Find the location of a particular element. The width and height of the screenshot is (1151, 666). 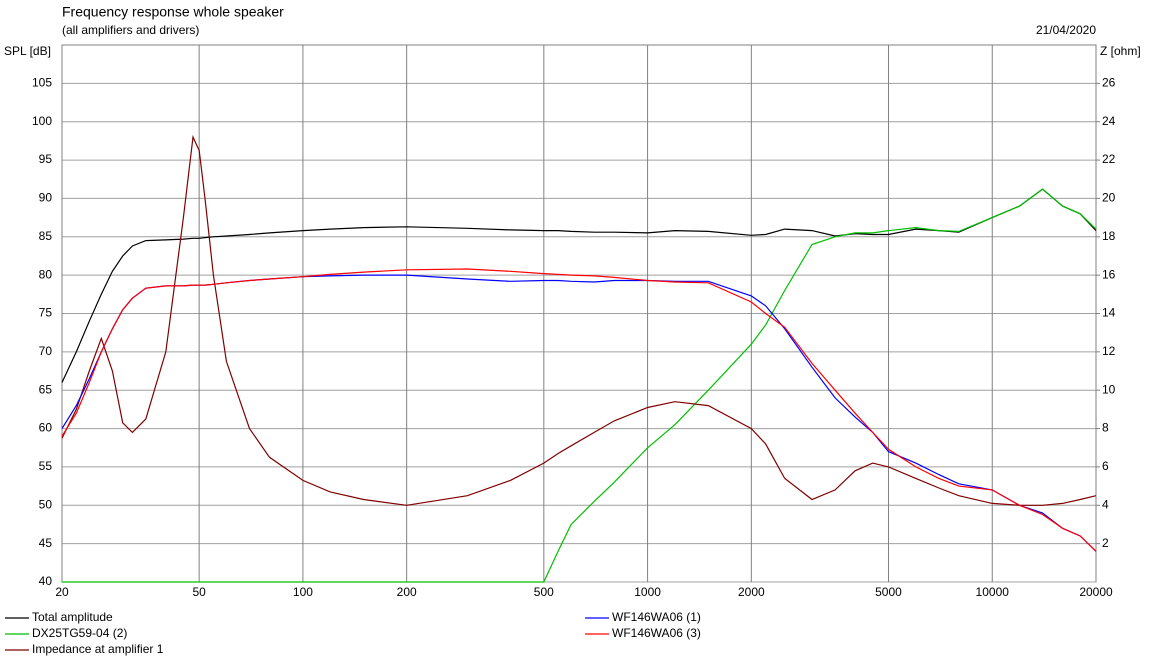

y2-tick-label: 6 is located at coordinates (1105, 466).